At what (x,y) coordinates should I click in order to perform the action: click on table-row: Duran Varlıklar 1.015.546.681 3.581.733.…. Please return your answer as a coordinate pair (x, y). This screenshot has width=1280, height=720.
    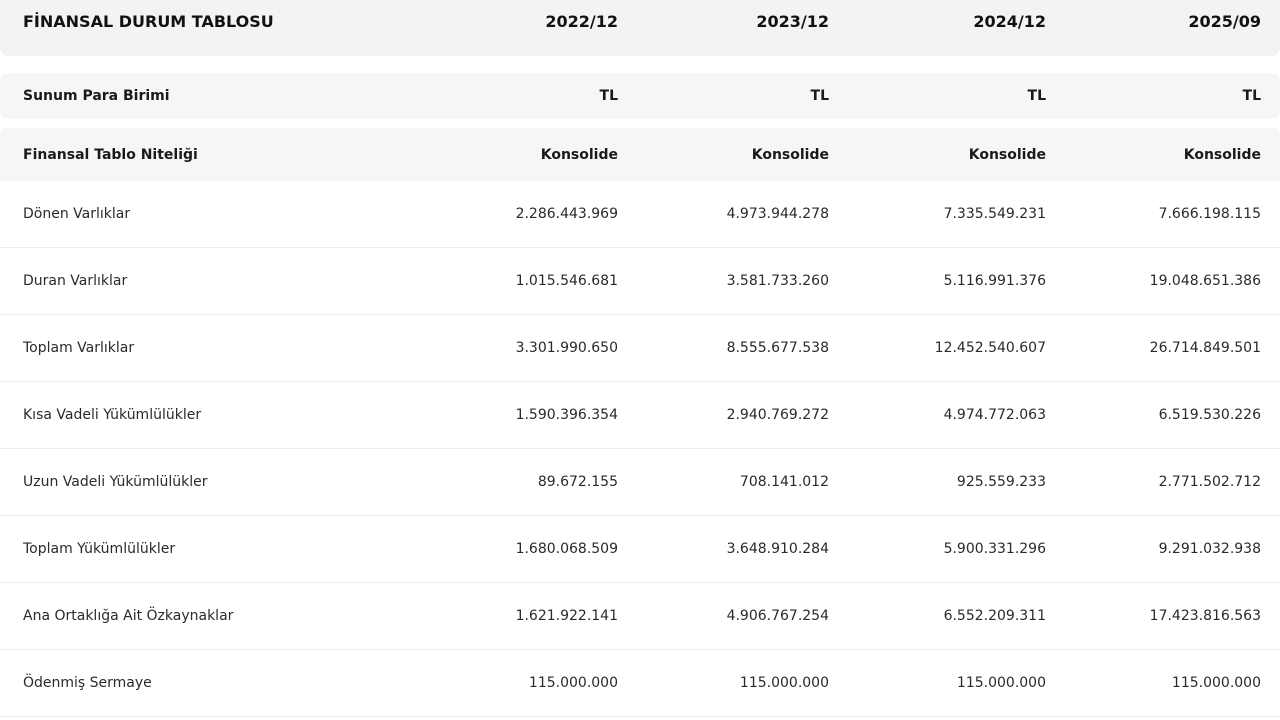
    Looking at the image, I should click on (640, 281).